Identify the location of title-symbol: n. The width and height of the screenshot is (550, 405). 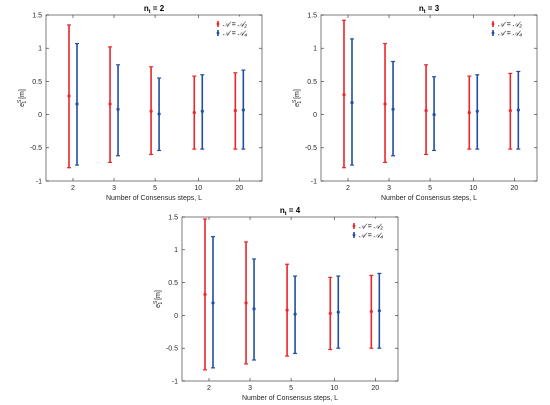
(282, 210).